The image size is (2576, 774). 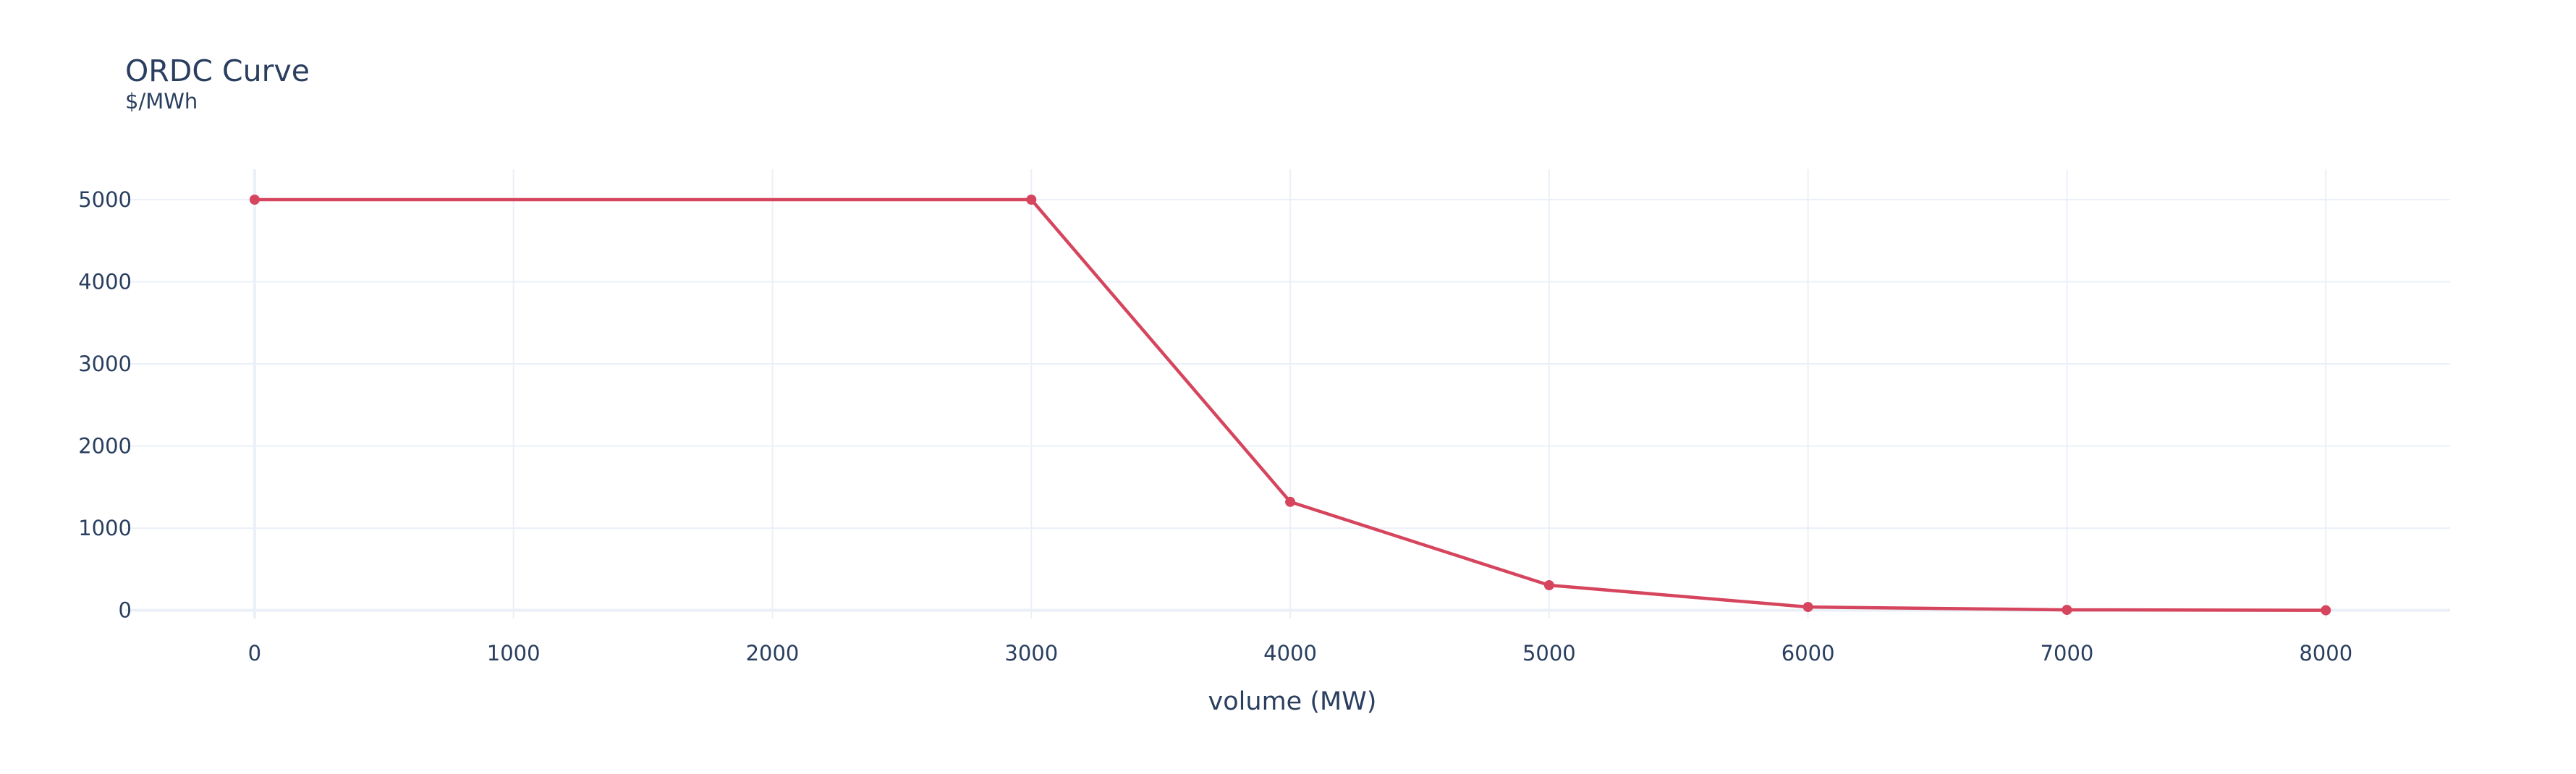 What do you see at coordinates (161, 102) in the screenshot?
I see `chart-subtitle: $/MWh` at bounding box center [161, 102].